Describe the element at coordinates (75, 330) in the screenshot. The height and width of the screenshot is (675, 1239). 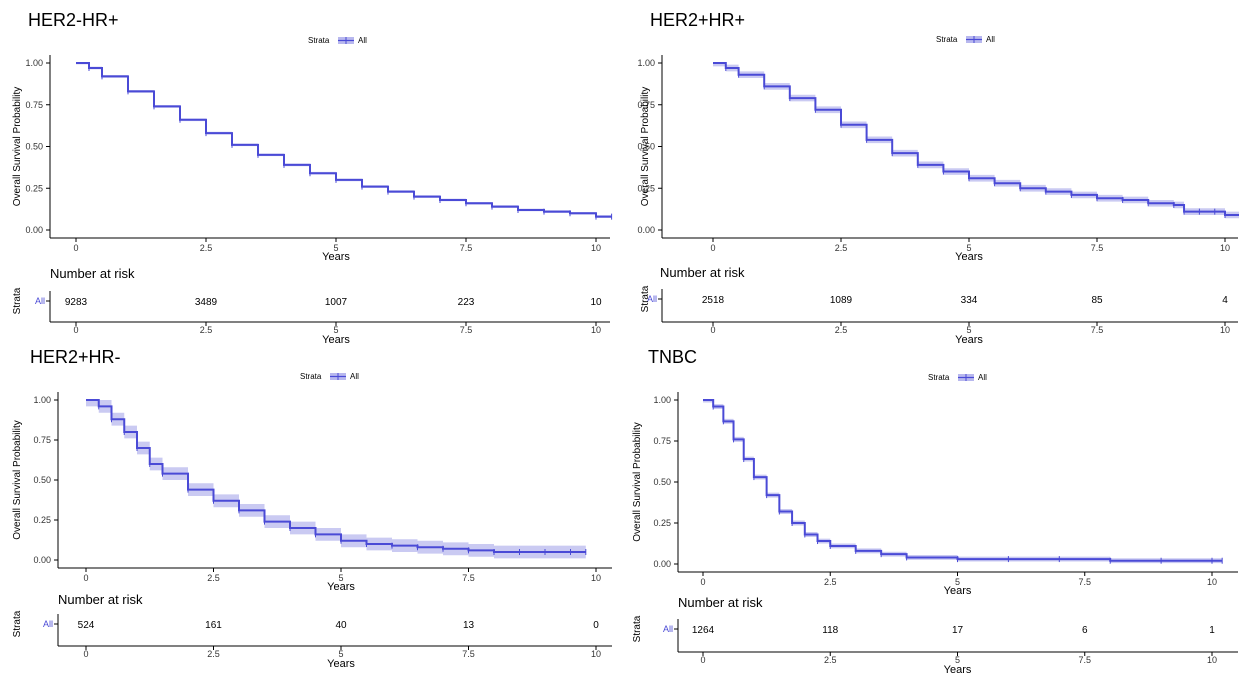
I see `risk-x-tick-label: 0` at that location.